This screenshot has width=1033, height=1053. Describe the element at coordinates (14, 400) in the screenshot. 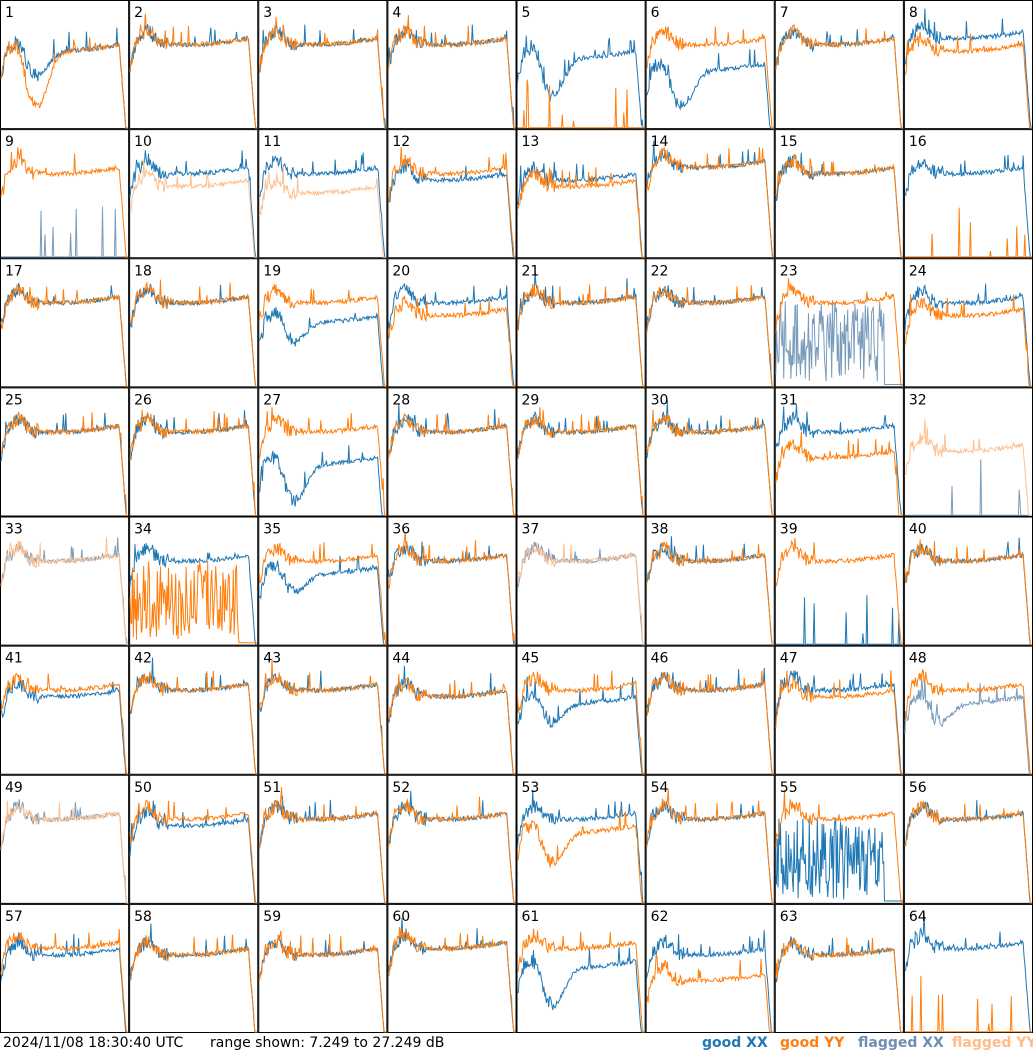

I see `panel-label: 25` at that location.